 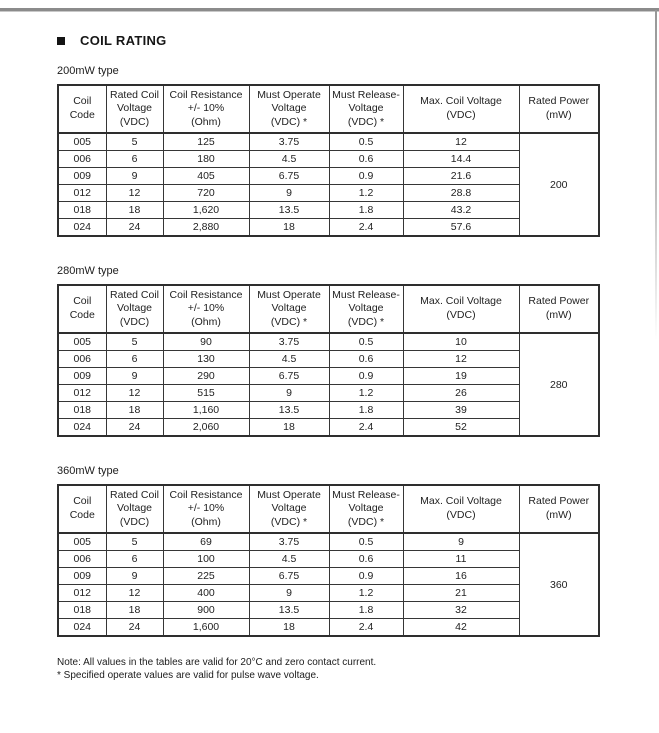 What do you see at coordinates (461, 159) in the screenshot?
I see `table-cell: 14.4` at bounding box center [461, 159].